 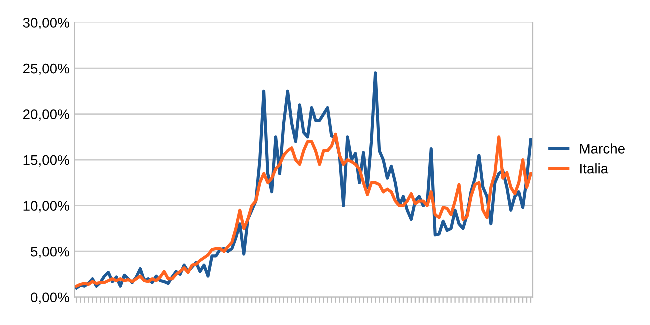 What do you see at coordinates (50, 298) in the screenshot?
I see `y-tick-label: 0,00%` at bounding box center [50, 298].